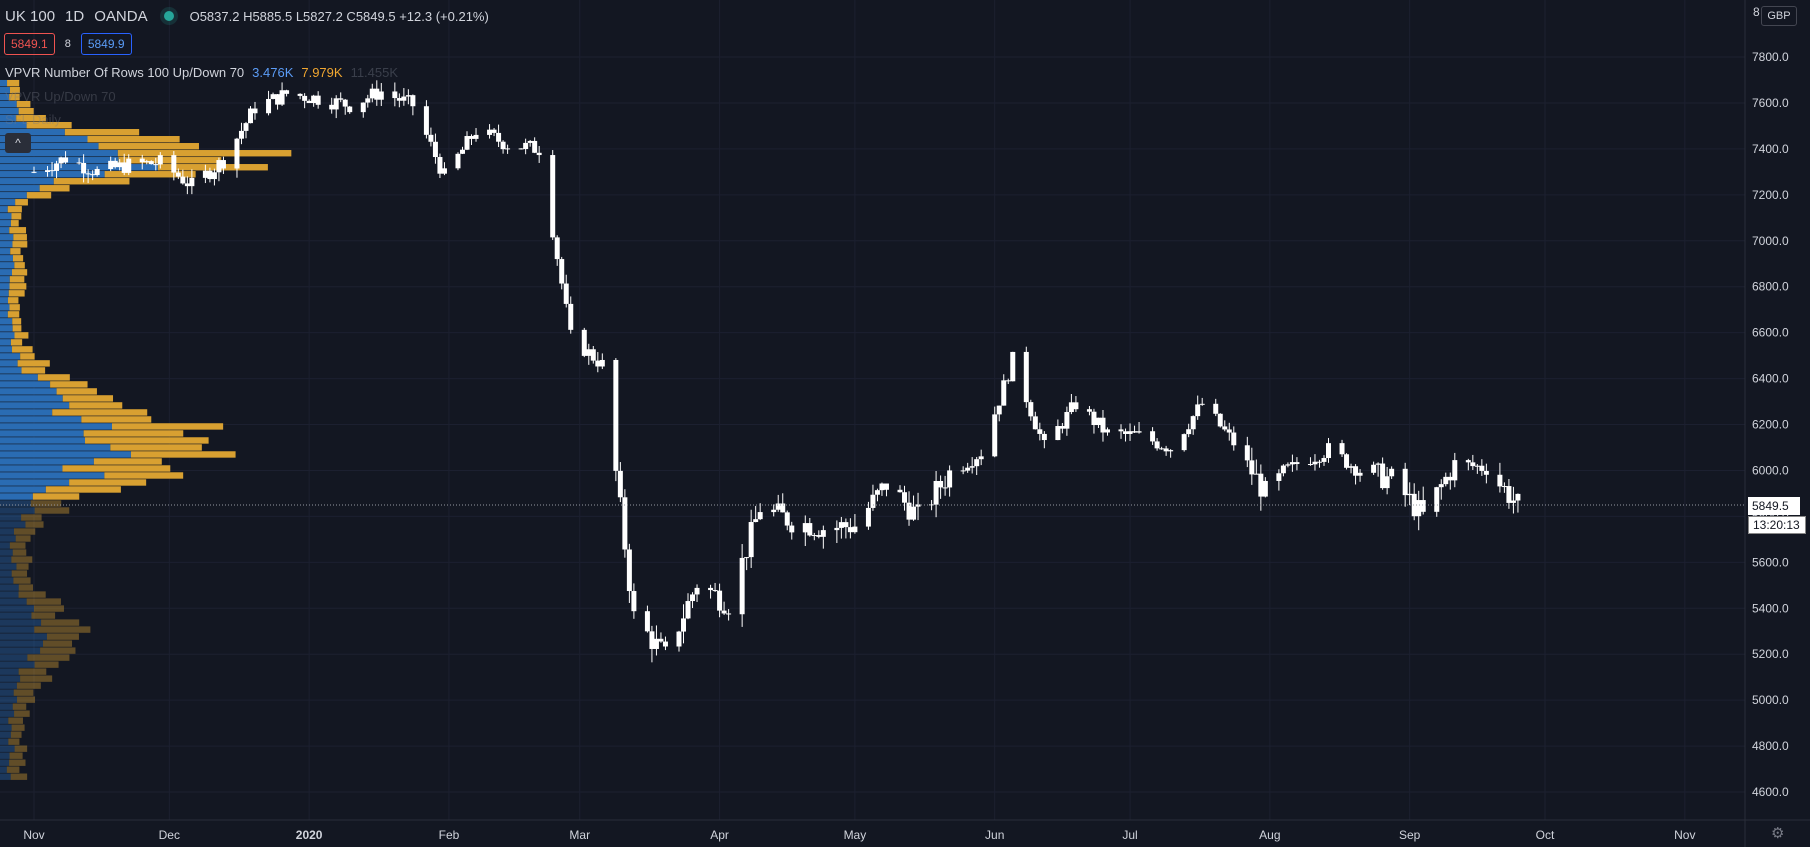 The image size is (1810, 847). I want to click on time-tick-label: Jul, so click(1129, 835).